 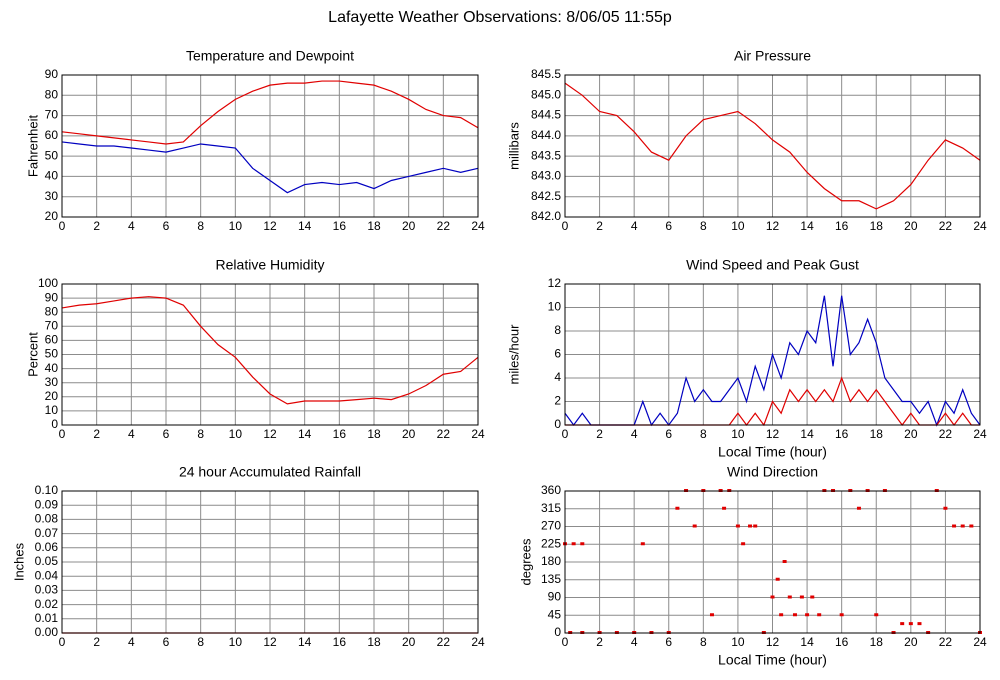 I want to click on y-tick-label: 60, so click(x=52, y=135).